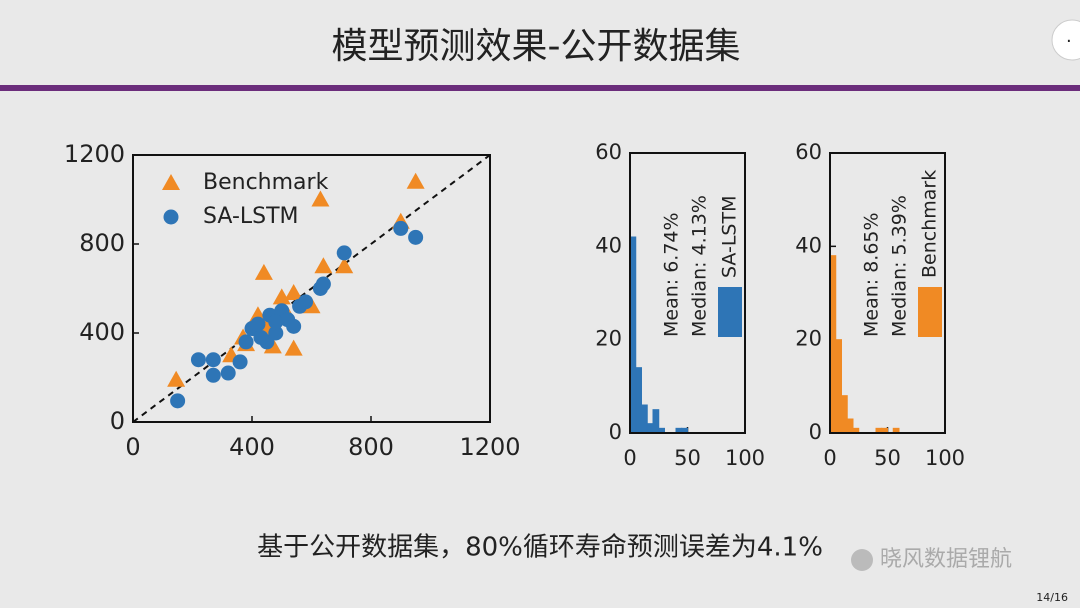 The width and height of the screenshot is (1080, 608). What do you see at coordinates (700, 266) in the screenshot?
I see `annotation: Median: 4.13%` at bounding box center [700, 266].